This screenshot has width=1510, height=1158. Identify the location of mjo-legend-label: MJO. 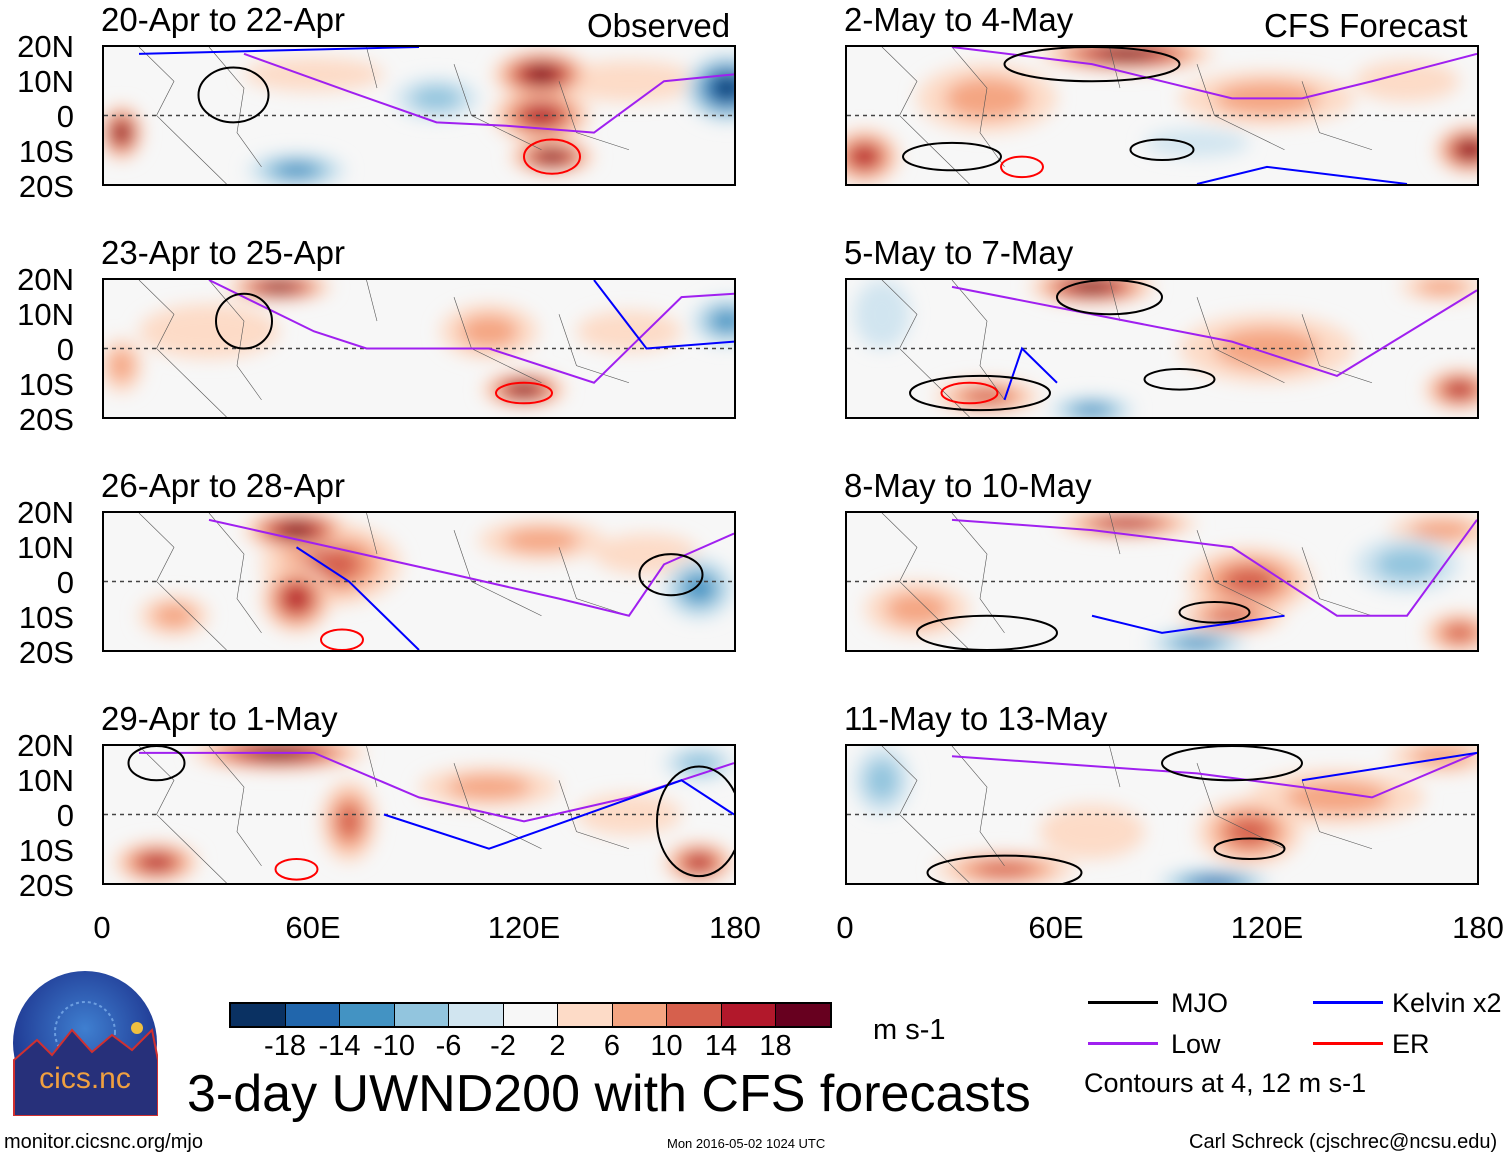
(1199, 1003).